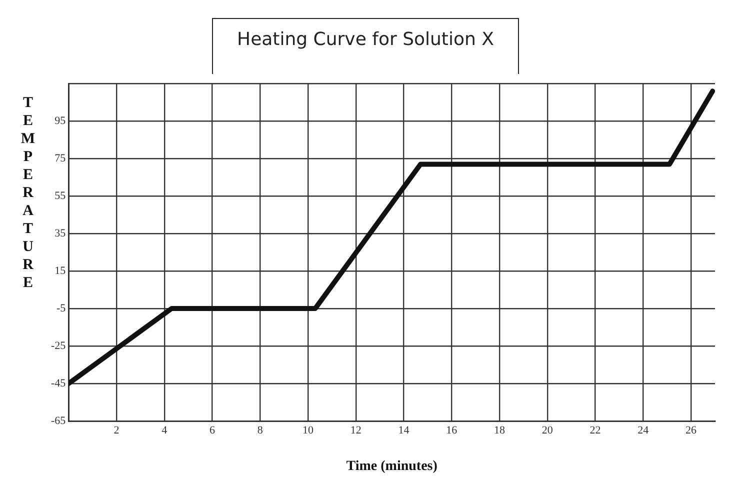  What do you see at coordinates (165, 430) in the screenshot?
I see `x-tick-label: 4` at bounding box center [165, 430].